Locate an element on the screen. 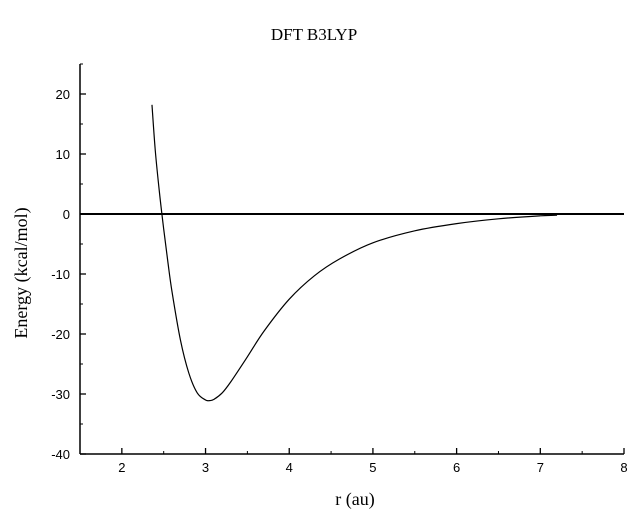 This screenshot has width=628, height=513. y-tick-label: -30 is located at coordinates (60, 394).